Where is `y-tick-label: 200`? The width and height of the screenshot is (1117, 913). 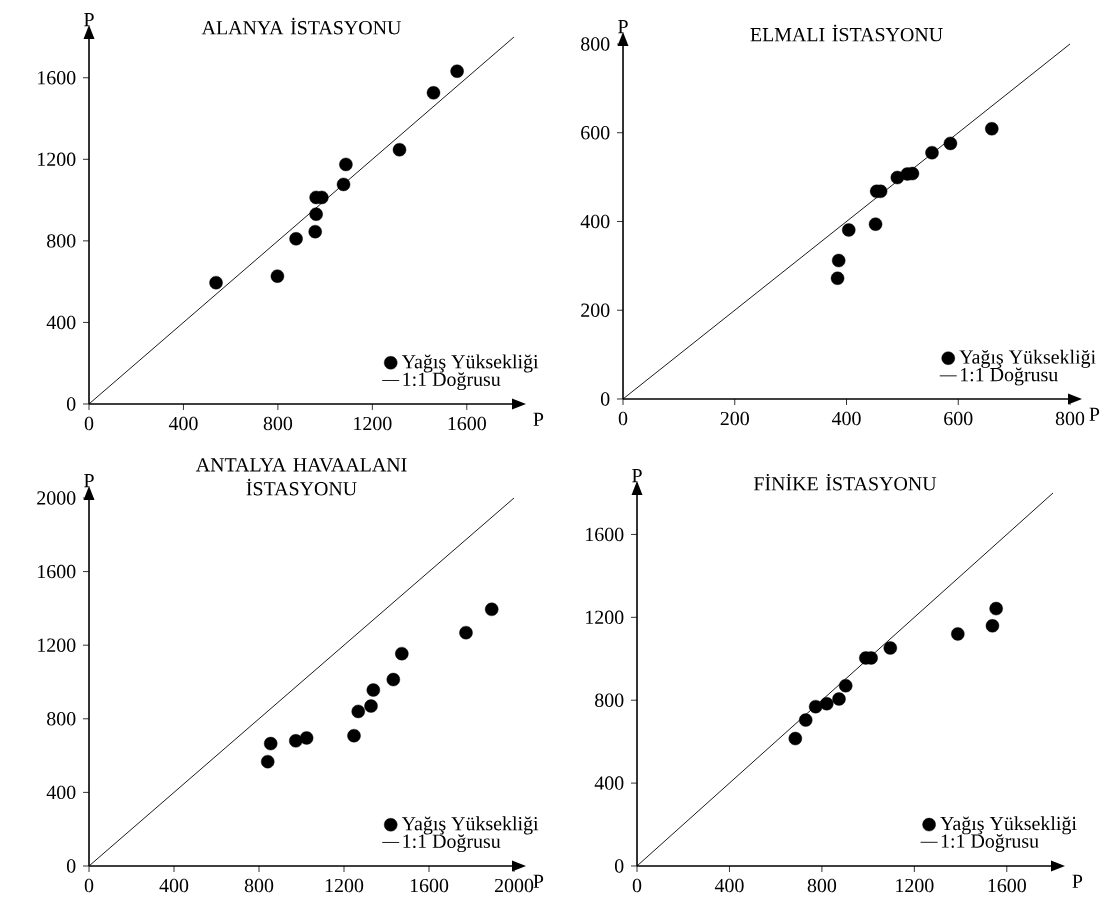 y-tick-label: 200 is located at coordinates (595, 310).